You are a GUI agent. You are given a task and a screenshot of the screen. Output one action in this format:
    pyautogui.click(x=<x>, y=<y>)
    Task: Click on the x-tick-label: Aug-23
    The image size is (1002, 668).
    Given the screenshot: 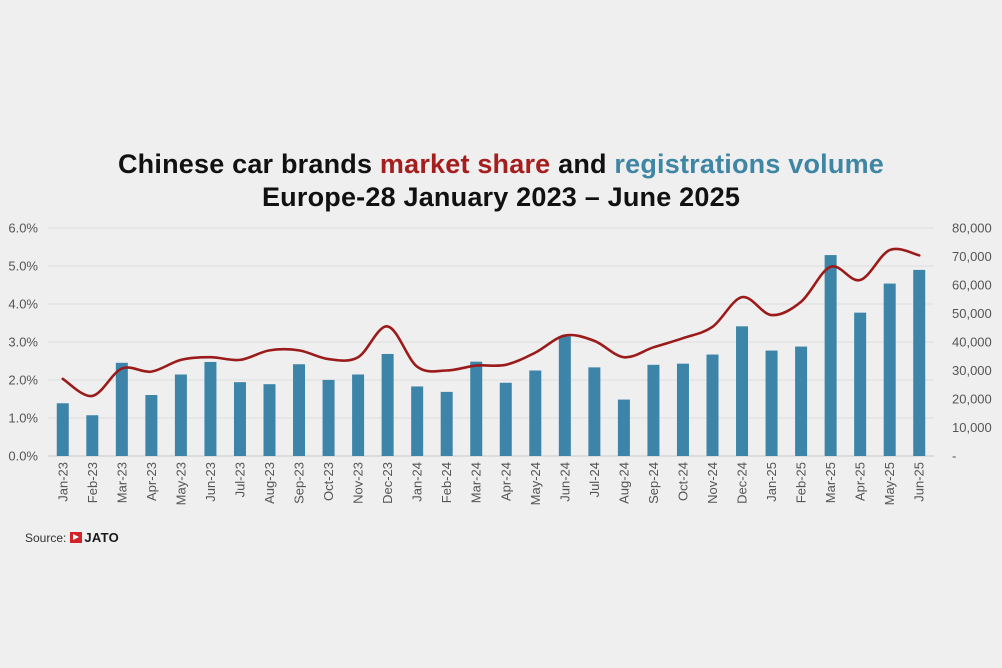 What is the action you would take?
    pyautogui.click(x=269, y=483)
    